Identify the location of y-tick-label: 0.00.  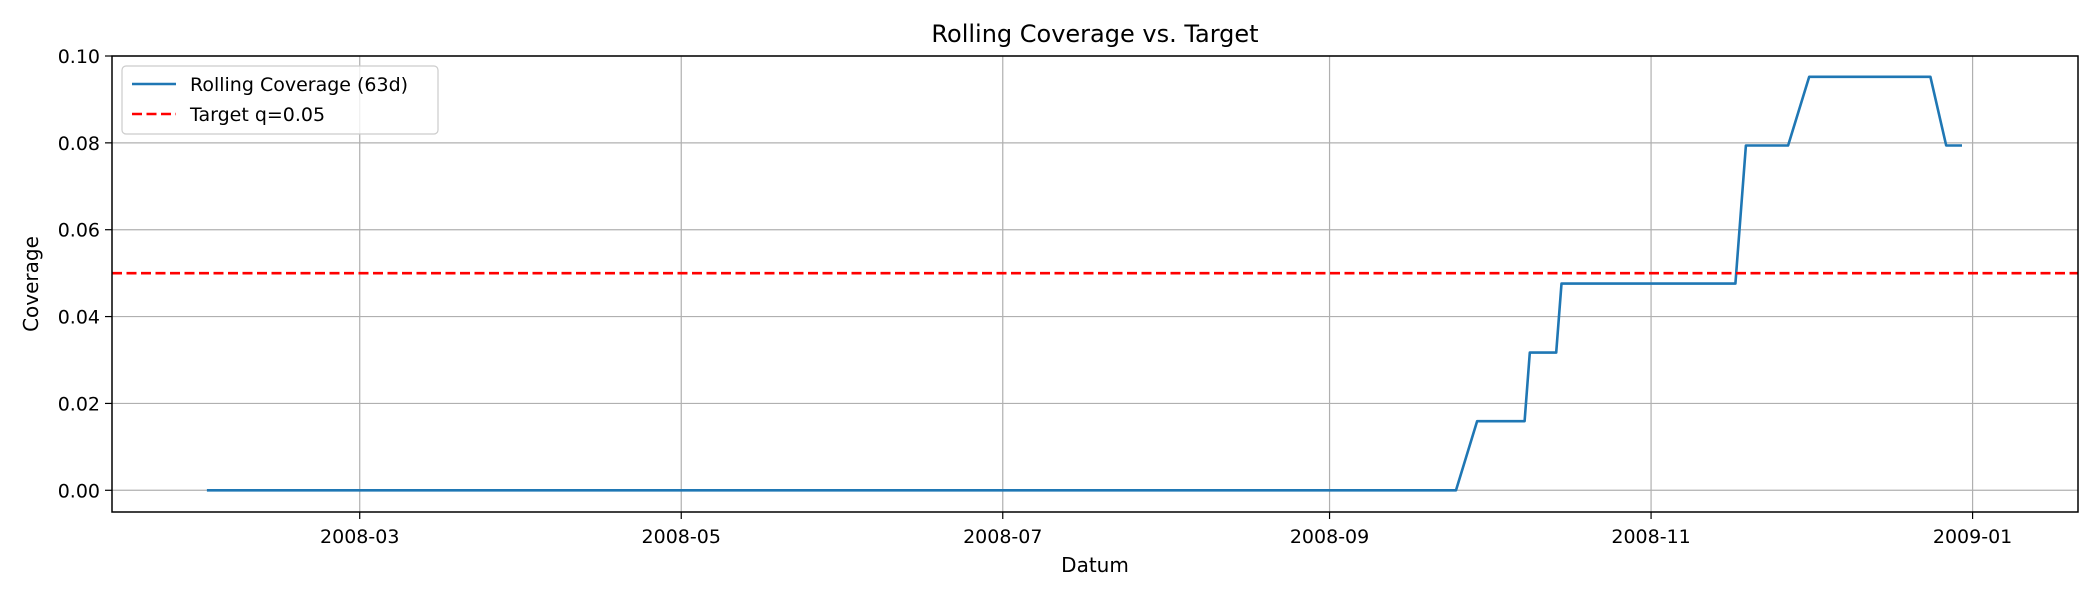
(79, 491).